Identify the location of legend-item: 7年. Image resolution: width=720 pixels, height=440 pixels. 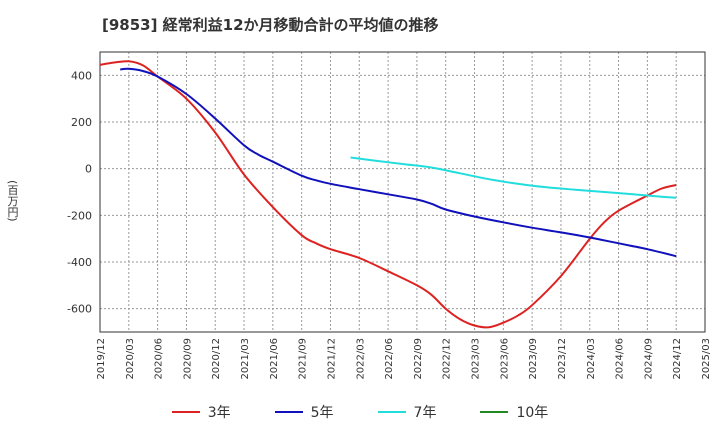
(407, 412).